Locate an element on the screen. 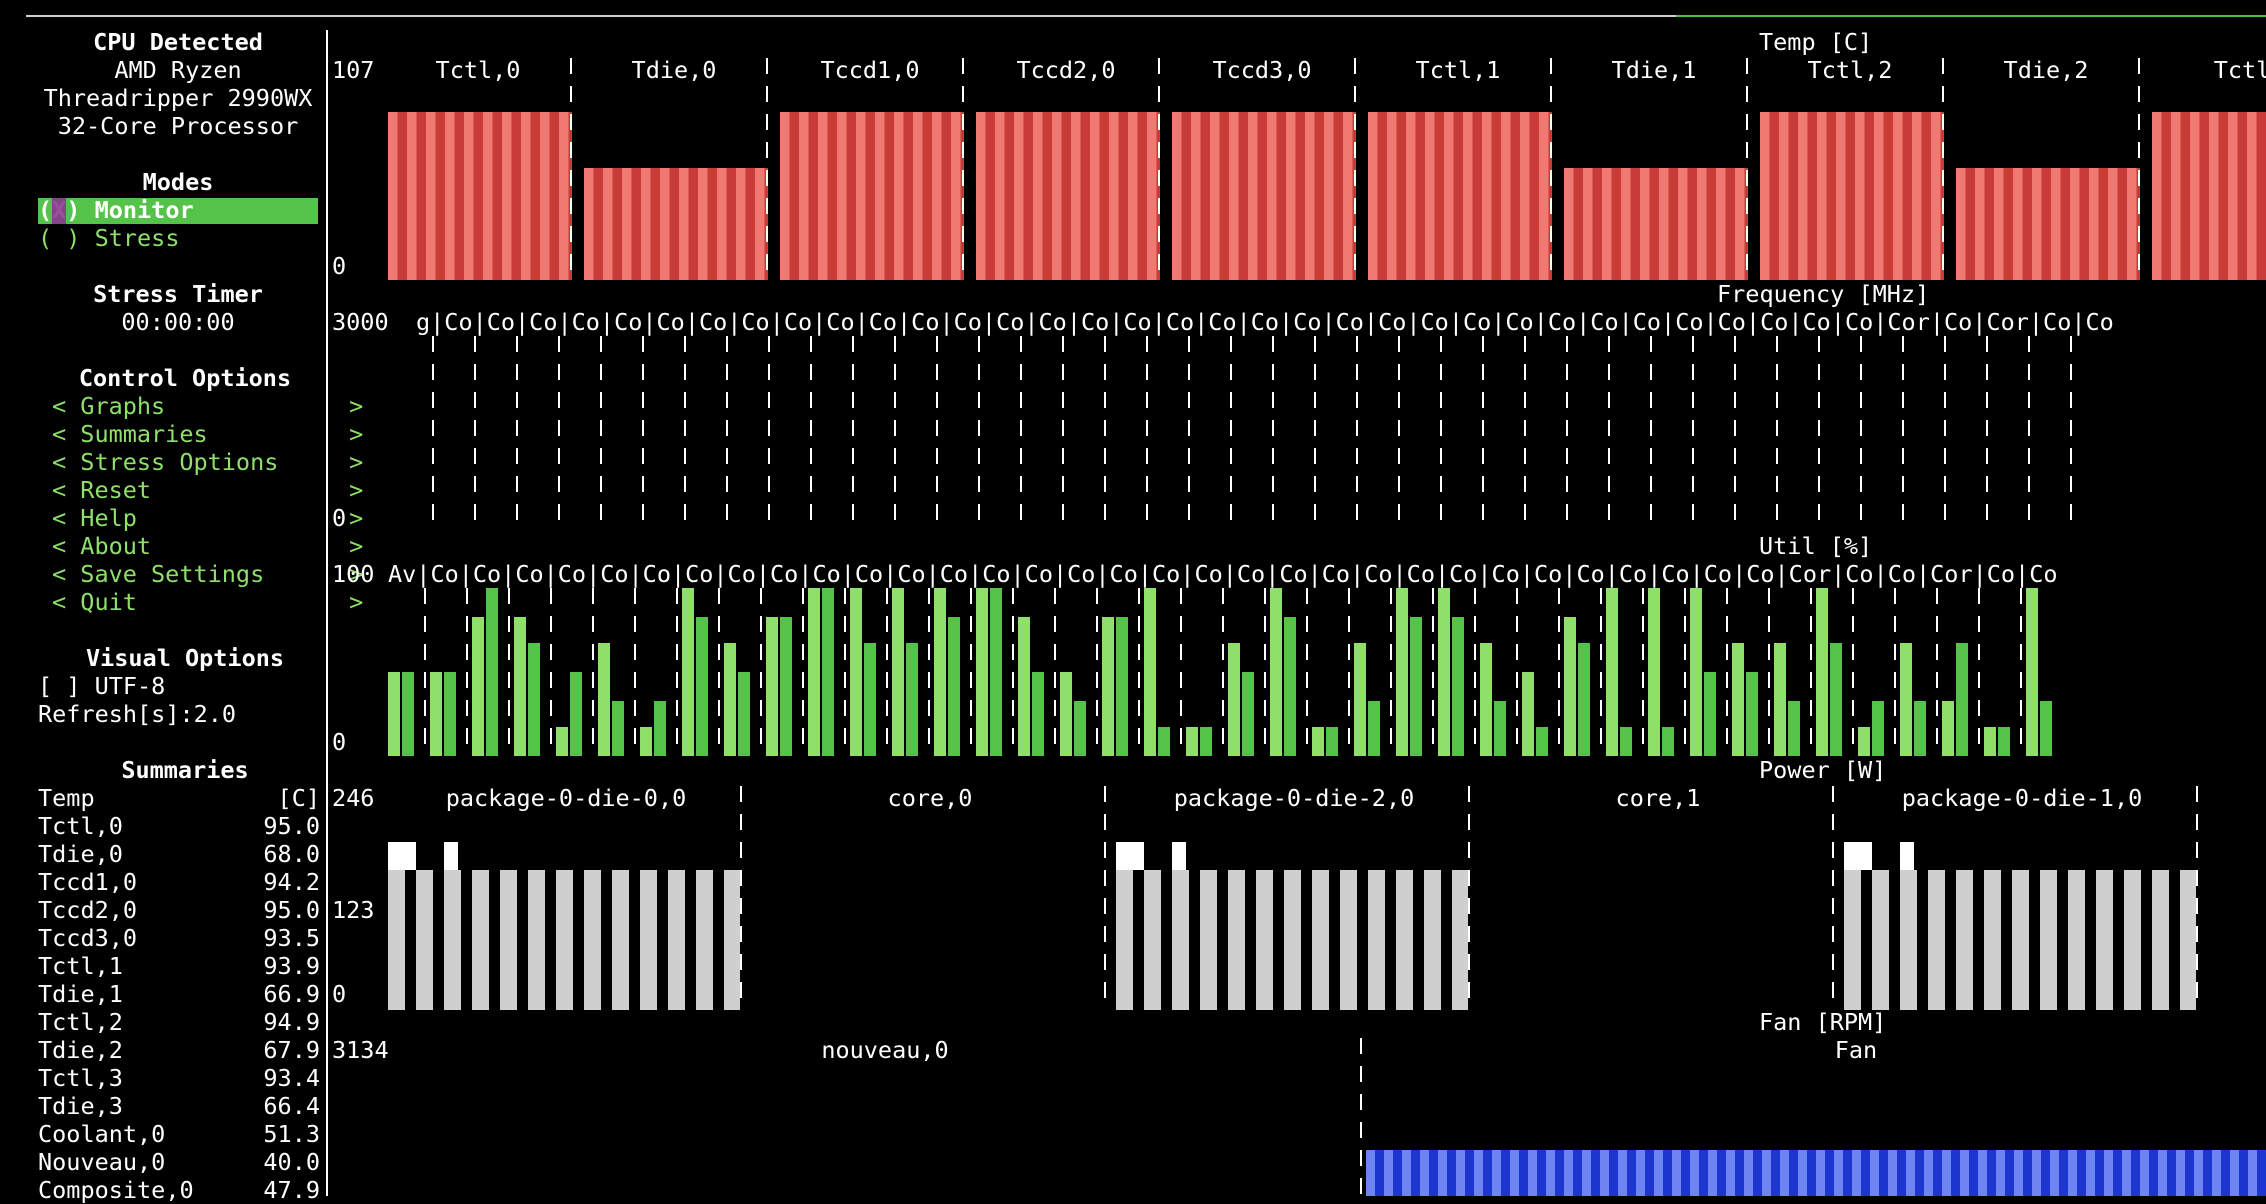 Image resolution: width=2266 pixels, height=1204 pixels. summary-row-name: Tdie,1 is located at coordinates (80, 994).